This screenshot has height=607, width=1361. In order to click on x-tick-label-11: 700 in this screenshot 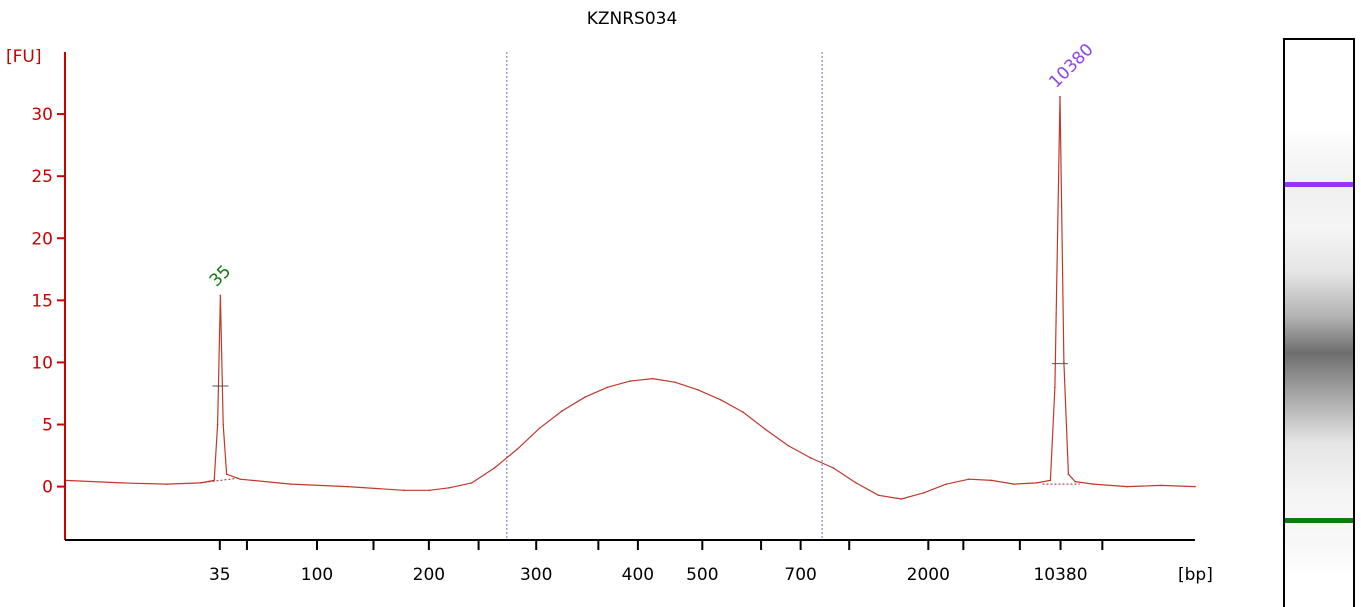, I will do `click(800, 575)`.